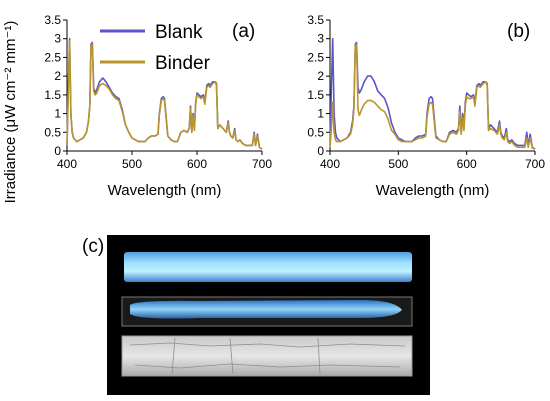 This screenshot has height=401, width=550. Describe the element at coordinates (155, 48) in the screenshot. I see `legend: Blank Binder` at that location.